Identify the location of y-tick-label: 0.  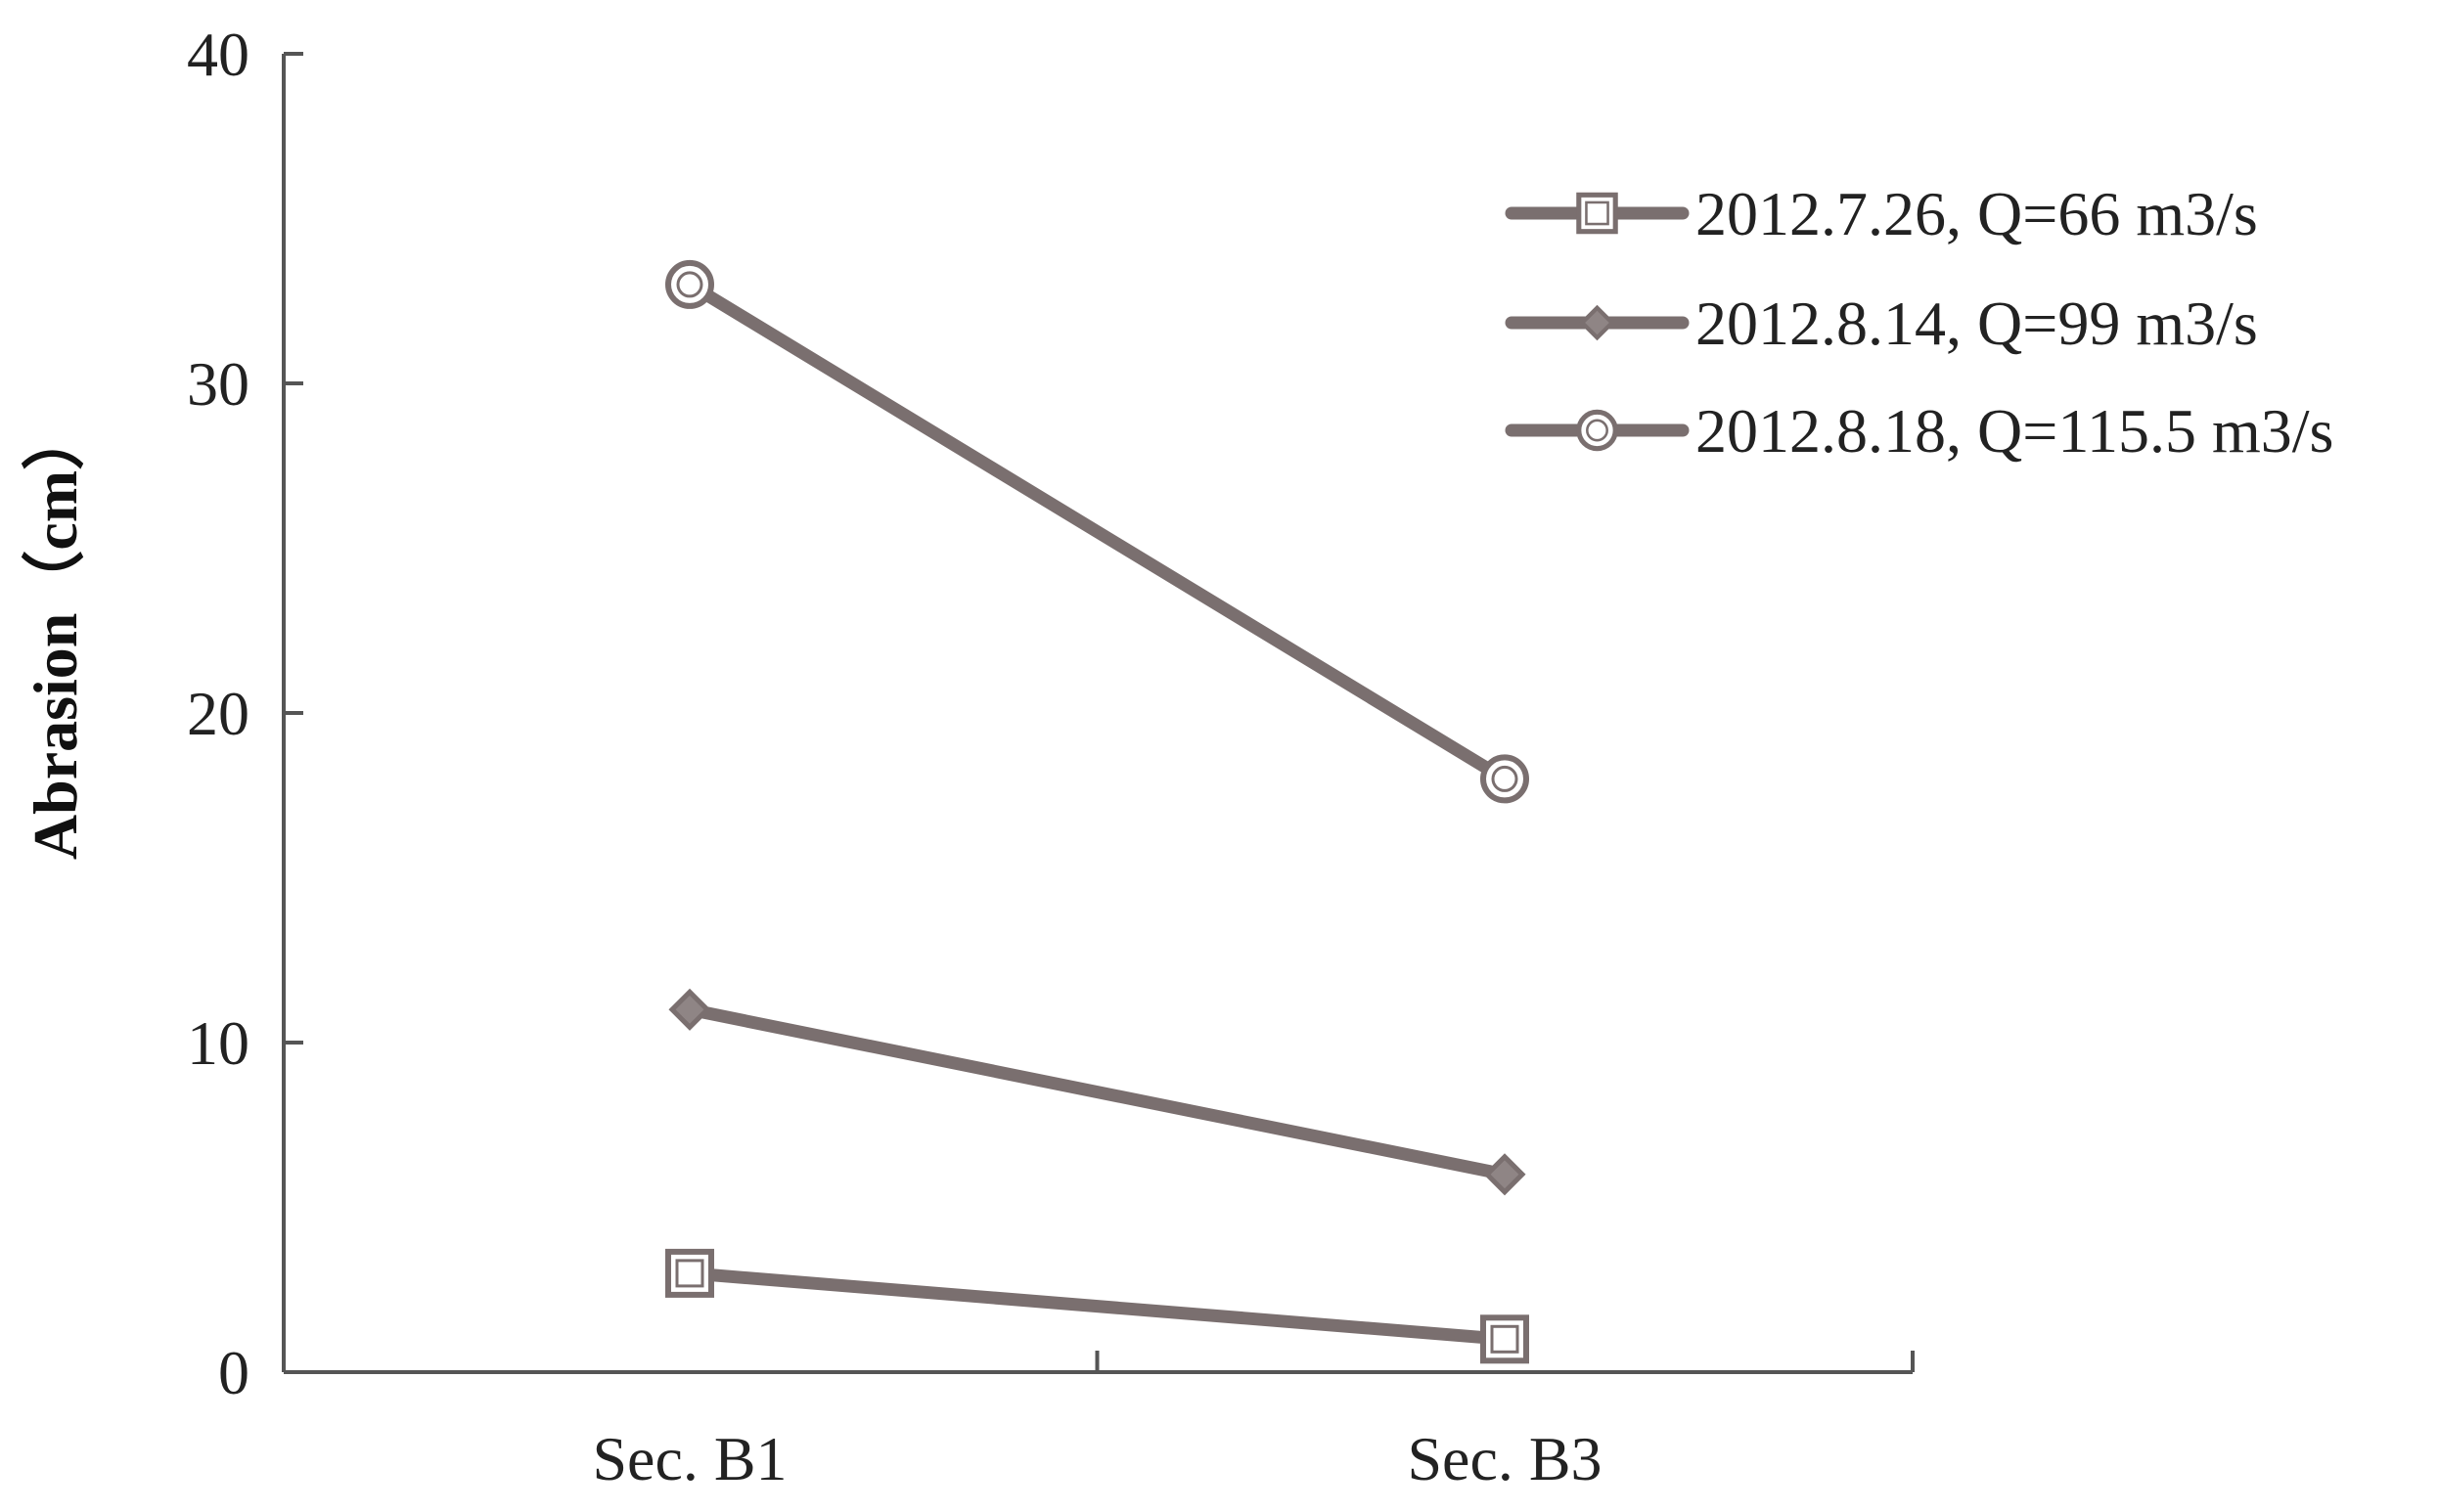
(234, 1373).